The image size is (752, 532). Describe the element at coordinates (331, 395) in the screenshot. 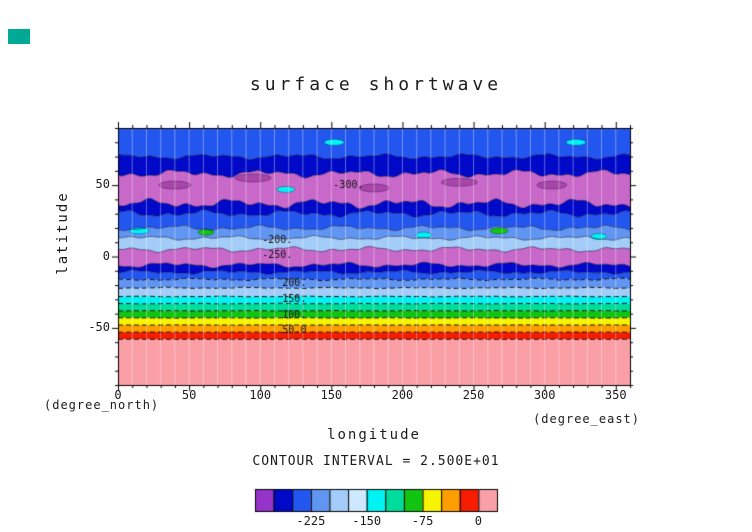

I see `x-tick-label: 150` at that location.